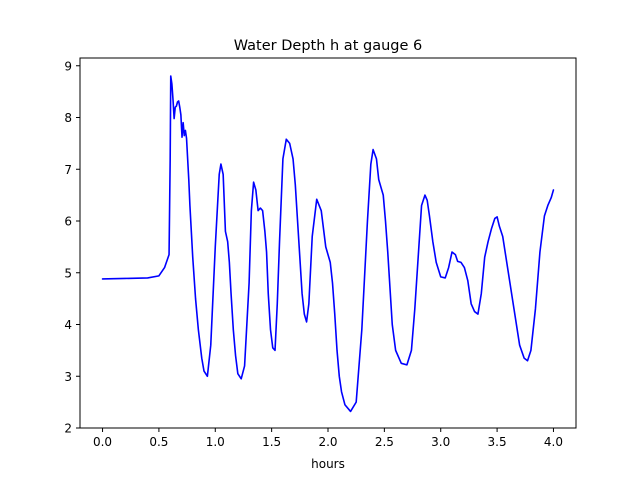 This screenshot has height=480, width=640. I want to click on x-tick-label: 1.5, so click(271, 442).